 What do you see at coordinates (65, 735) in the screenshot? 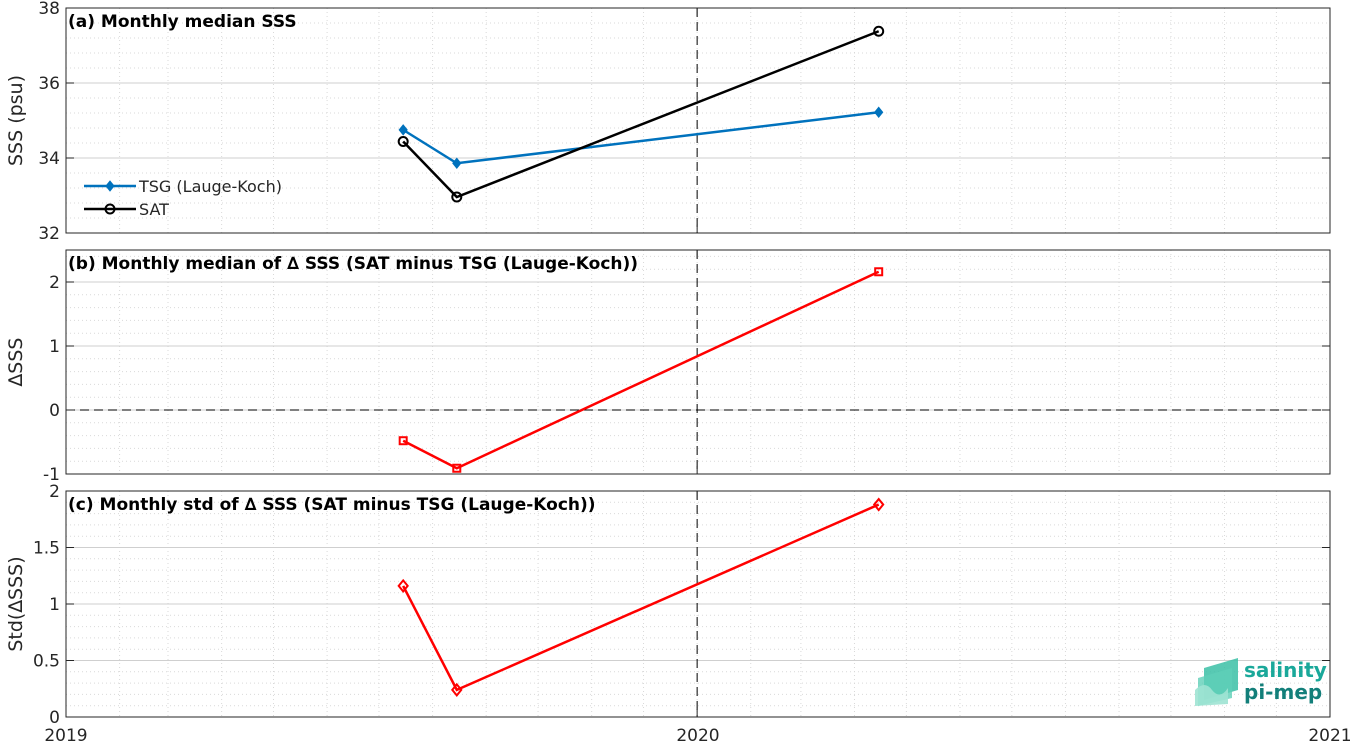
I see `x-tick-label: 2019` at bounding box center [65, 735].